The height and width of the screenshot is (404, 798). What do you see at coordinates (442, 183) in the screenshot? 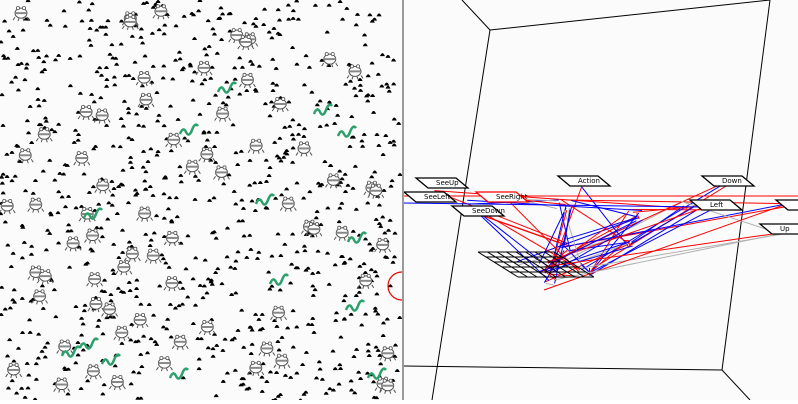
I see `node-see-up: SeeUp` at bounding box center [442, 183].